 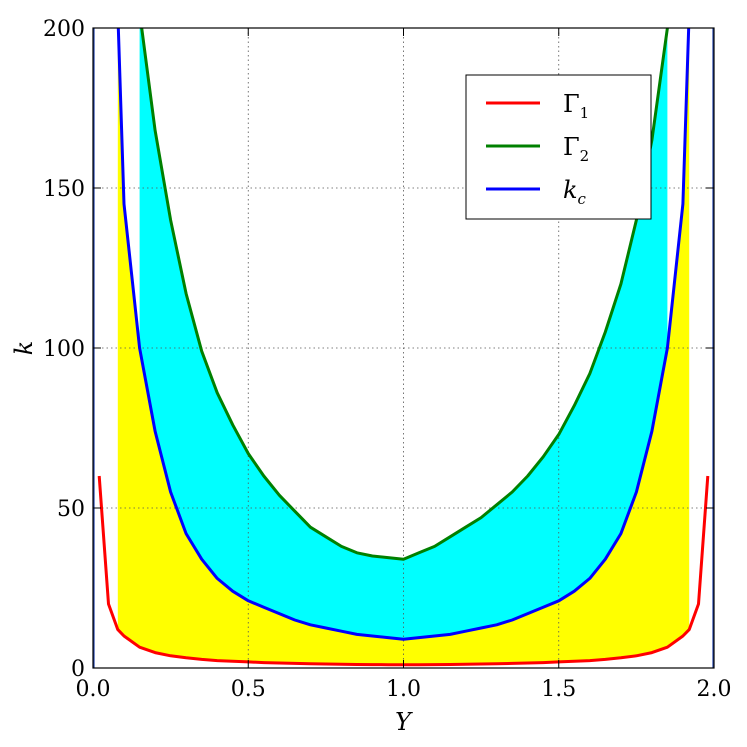 What do you see at coordinates (404, 722) in the screenshot?
I see `x-axis-label: Y` at bounding box center [404, 722].